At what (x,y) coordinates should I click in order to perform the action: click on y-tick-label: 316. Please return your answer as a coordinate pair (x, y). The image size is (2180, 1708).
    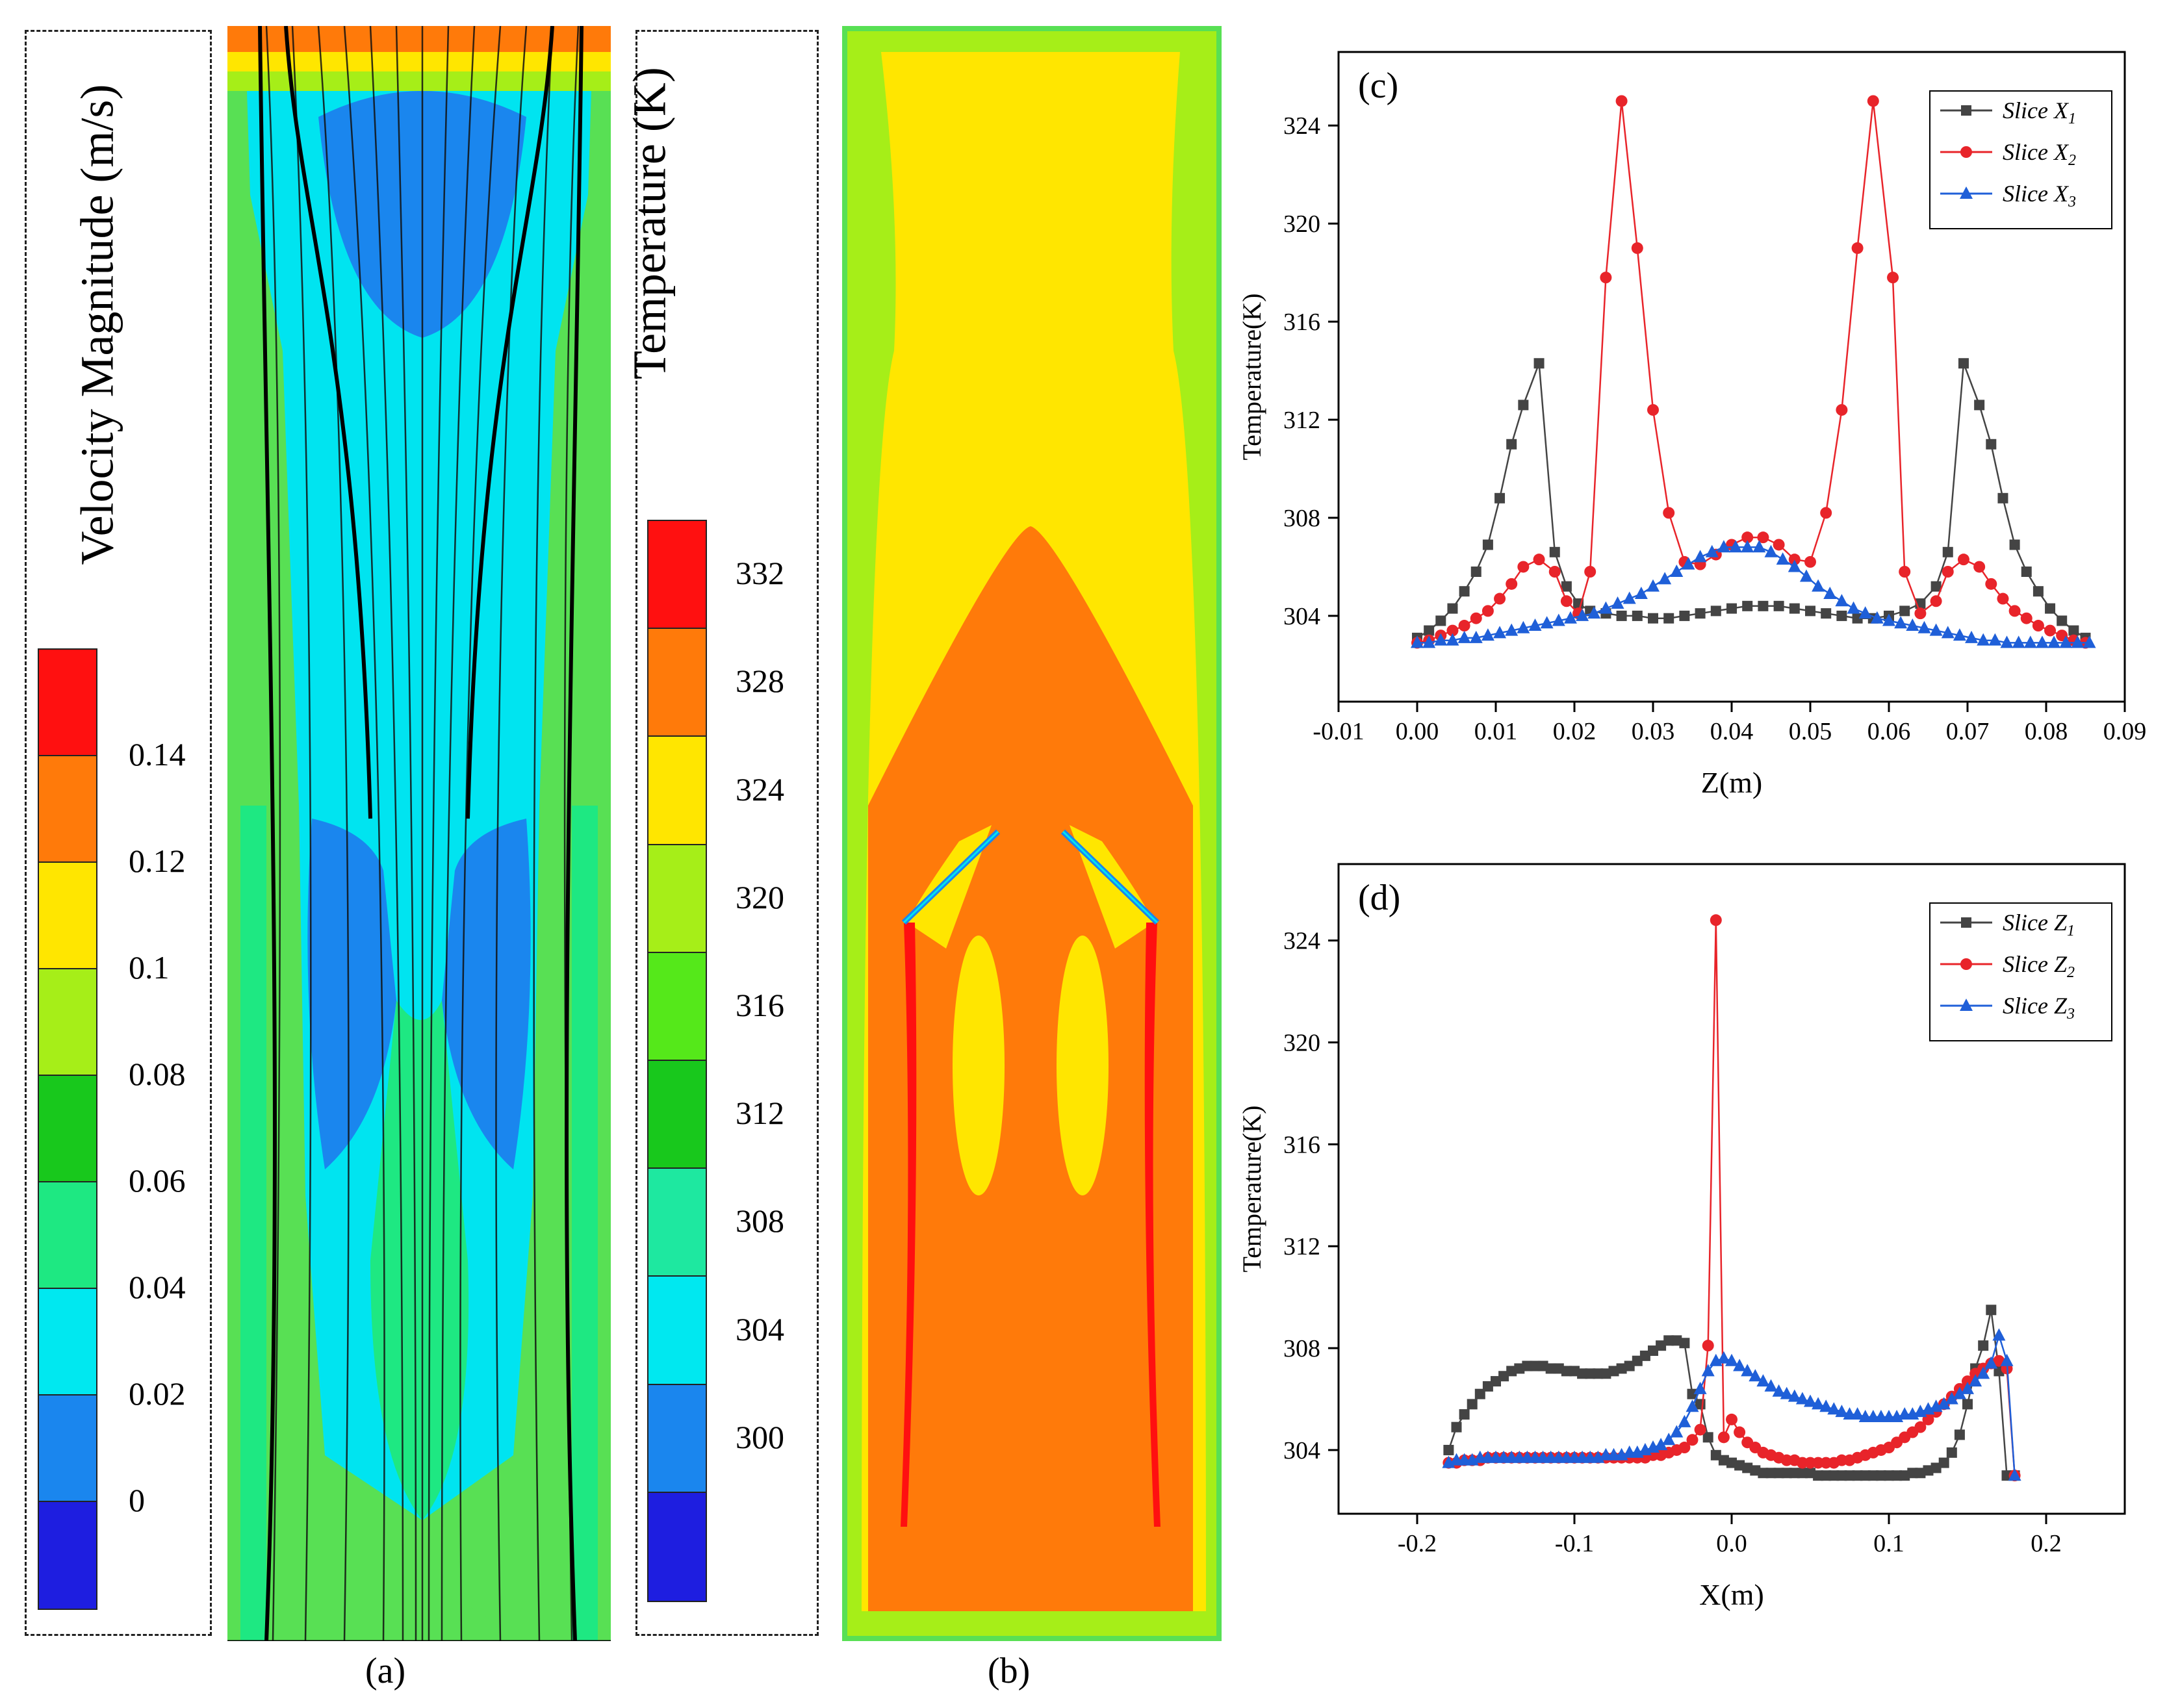
    Looking at the image, I should click on (1301, 1144).